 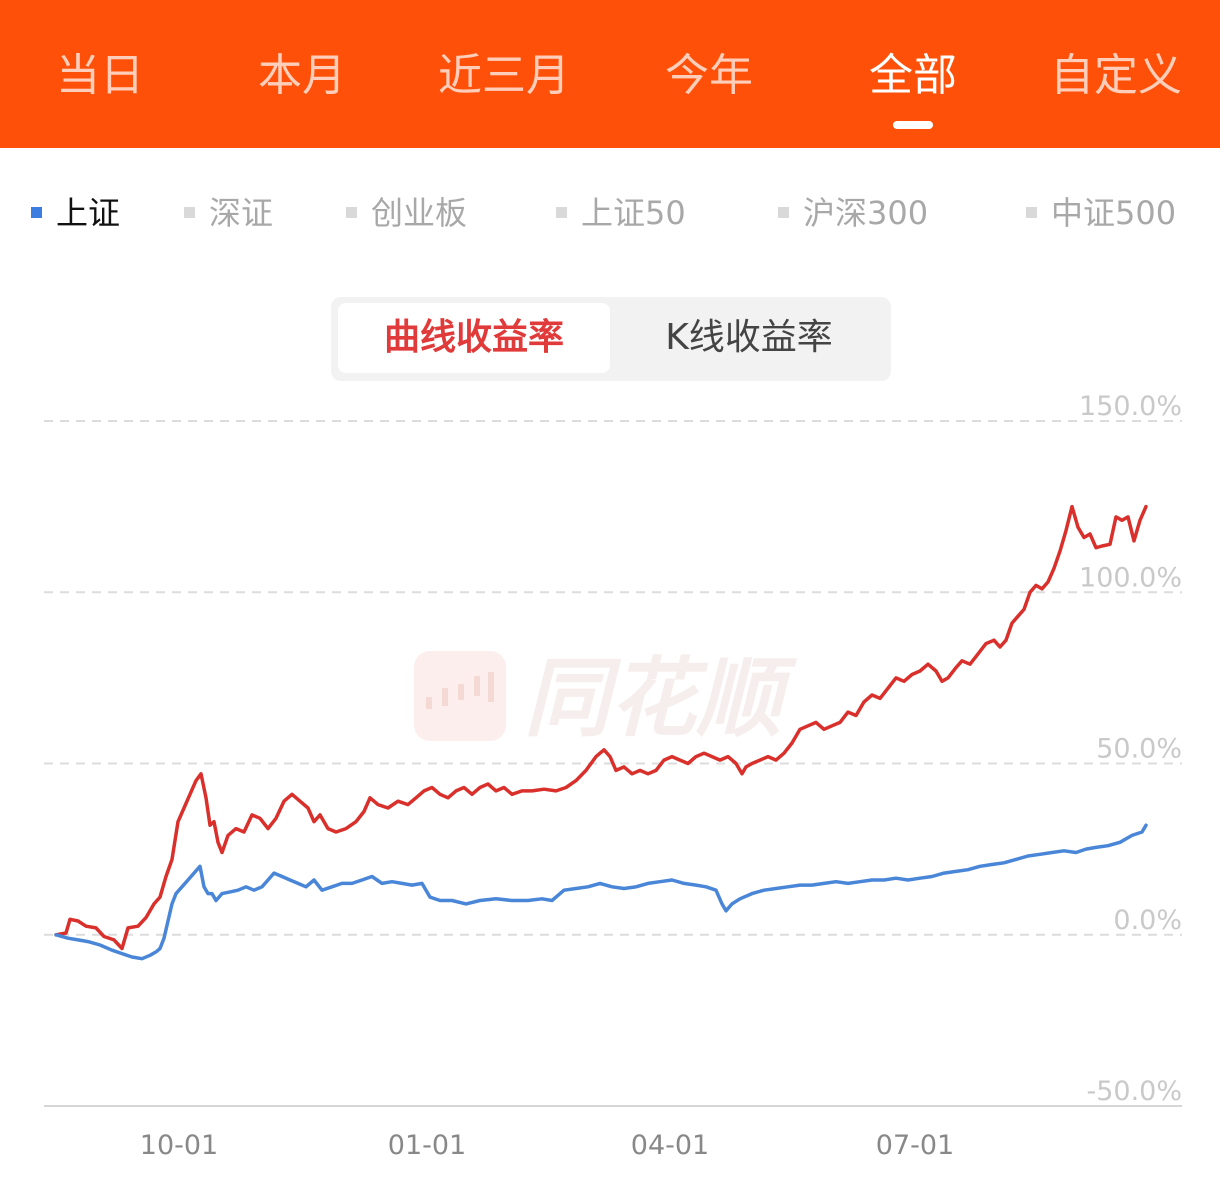 What do you see at coordinates (709, 75) in the screenshot?
I see `tab-this-year: 今年` at bounding box center [709, 75].